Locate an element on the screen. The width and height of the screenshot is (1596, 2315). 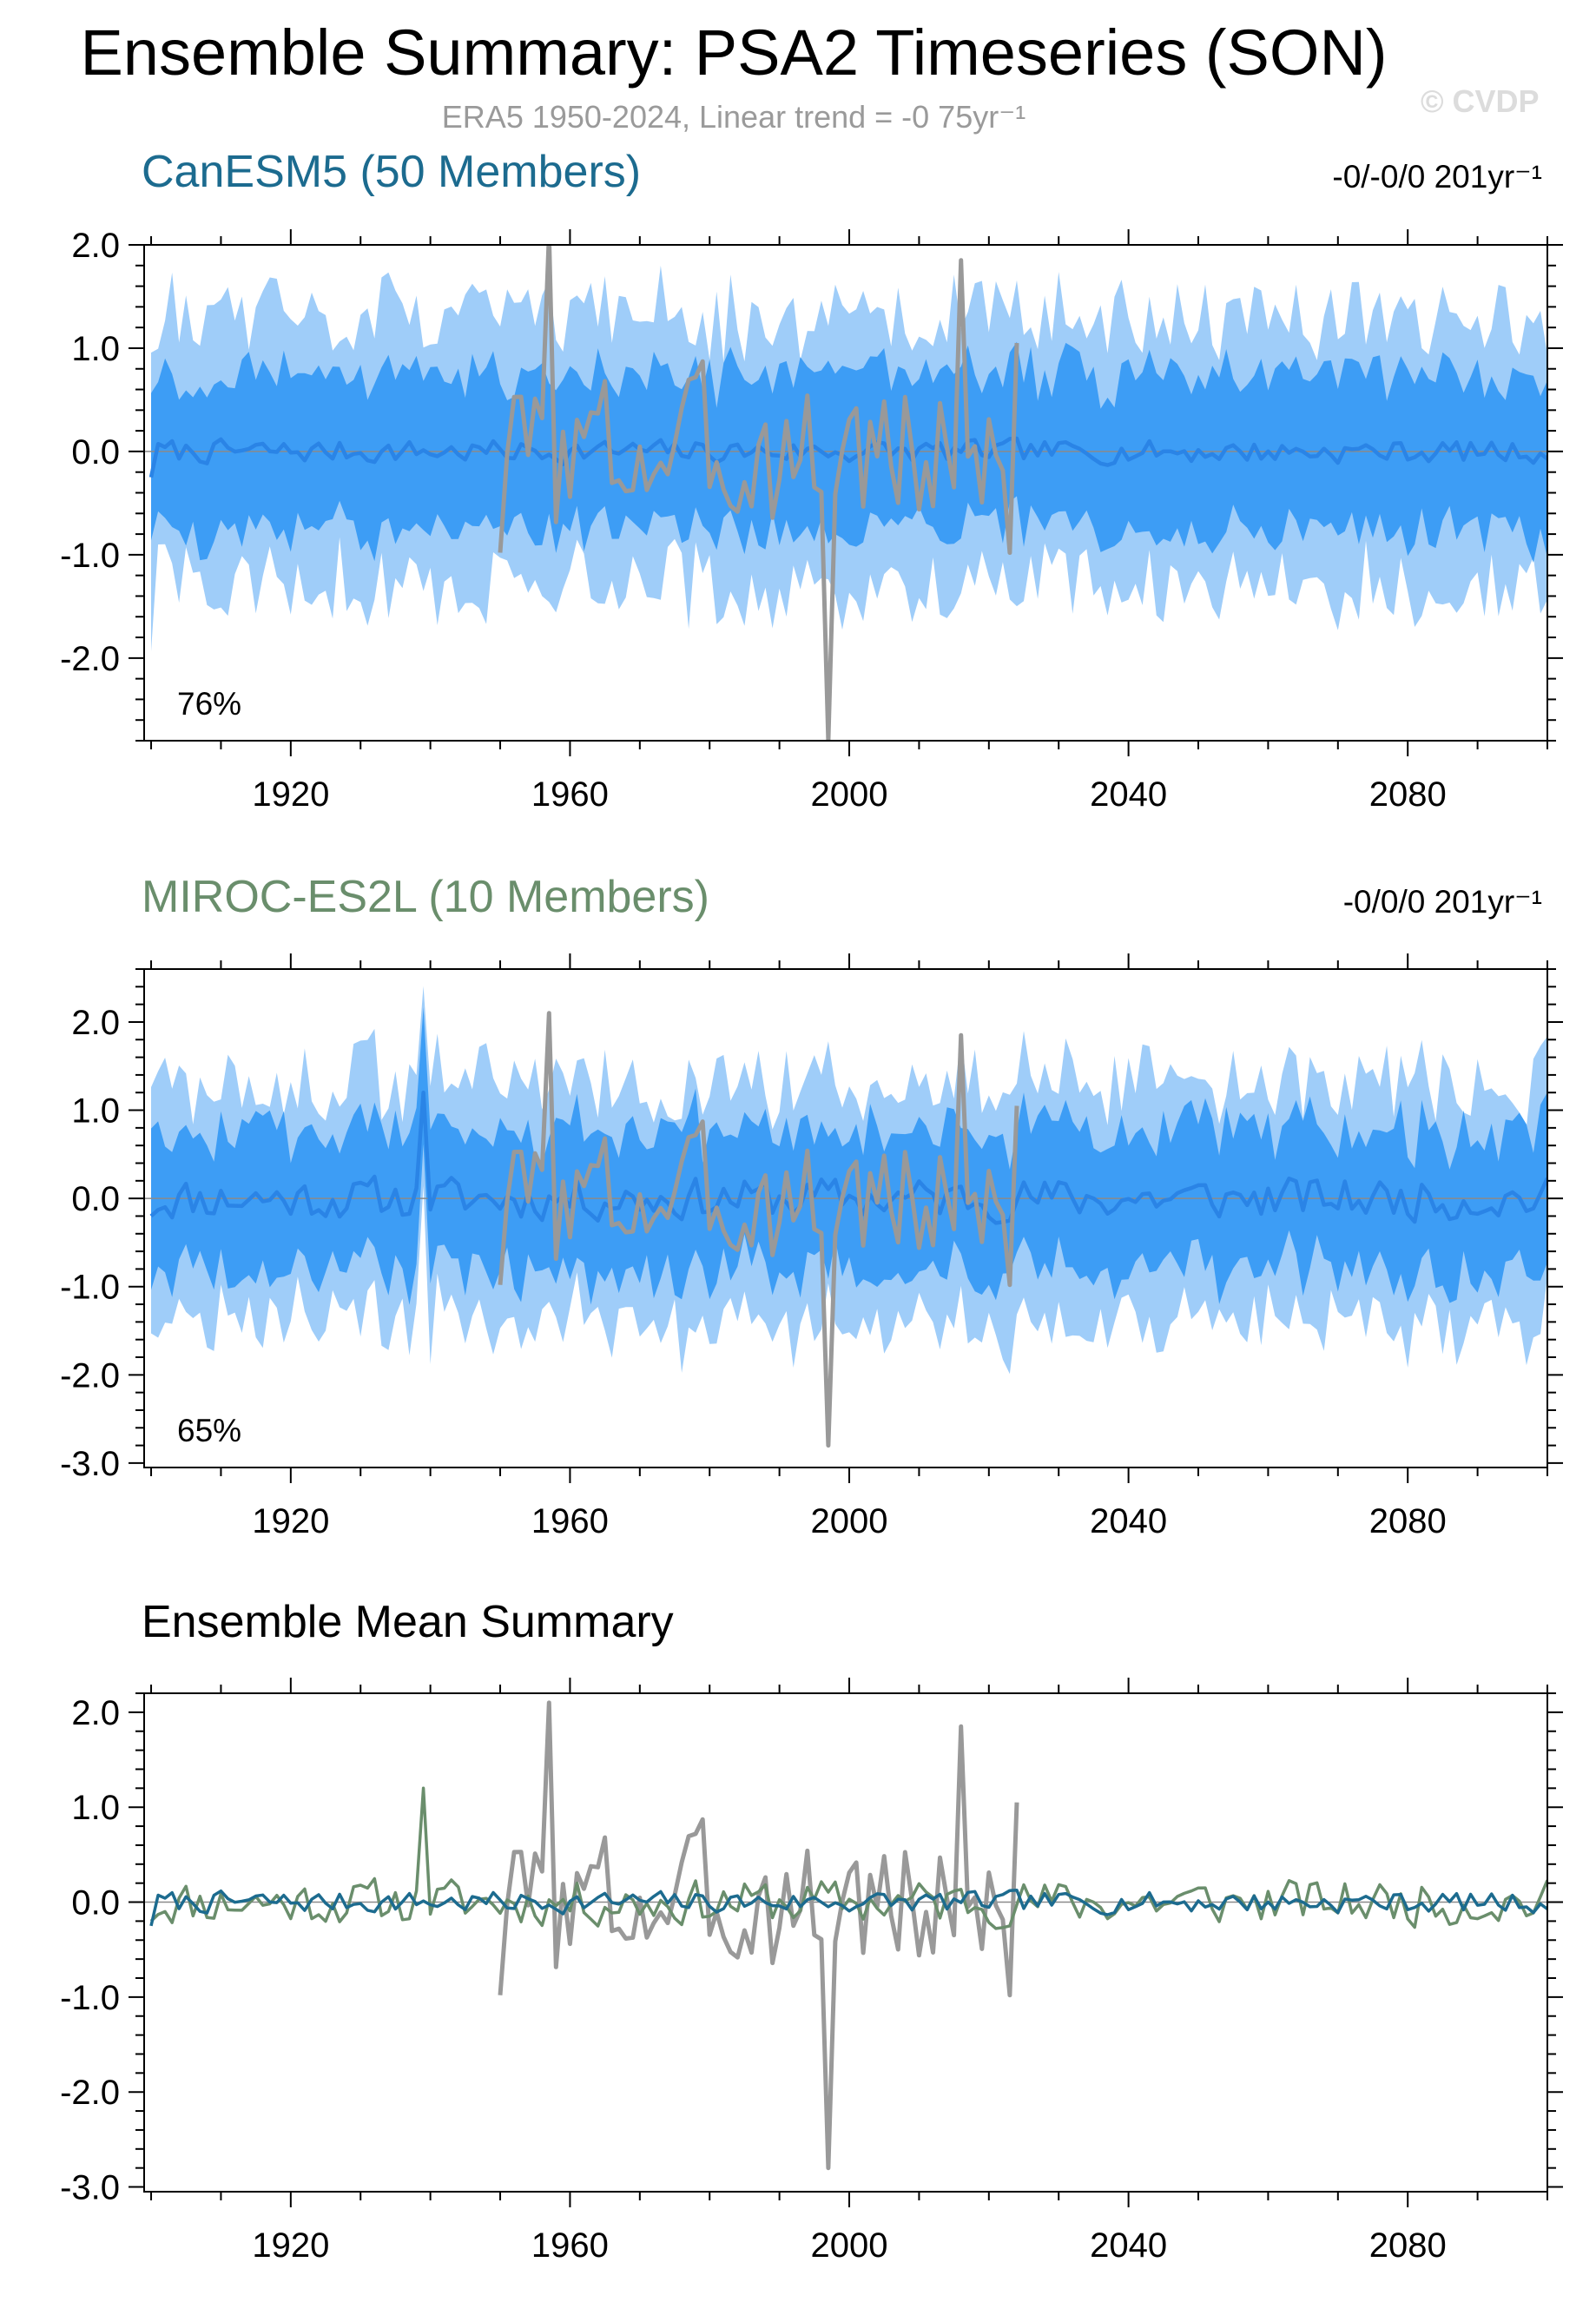
percent-label: 76% is located at coordinates (209, 704).